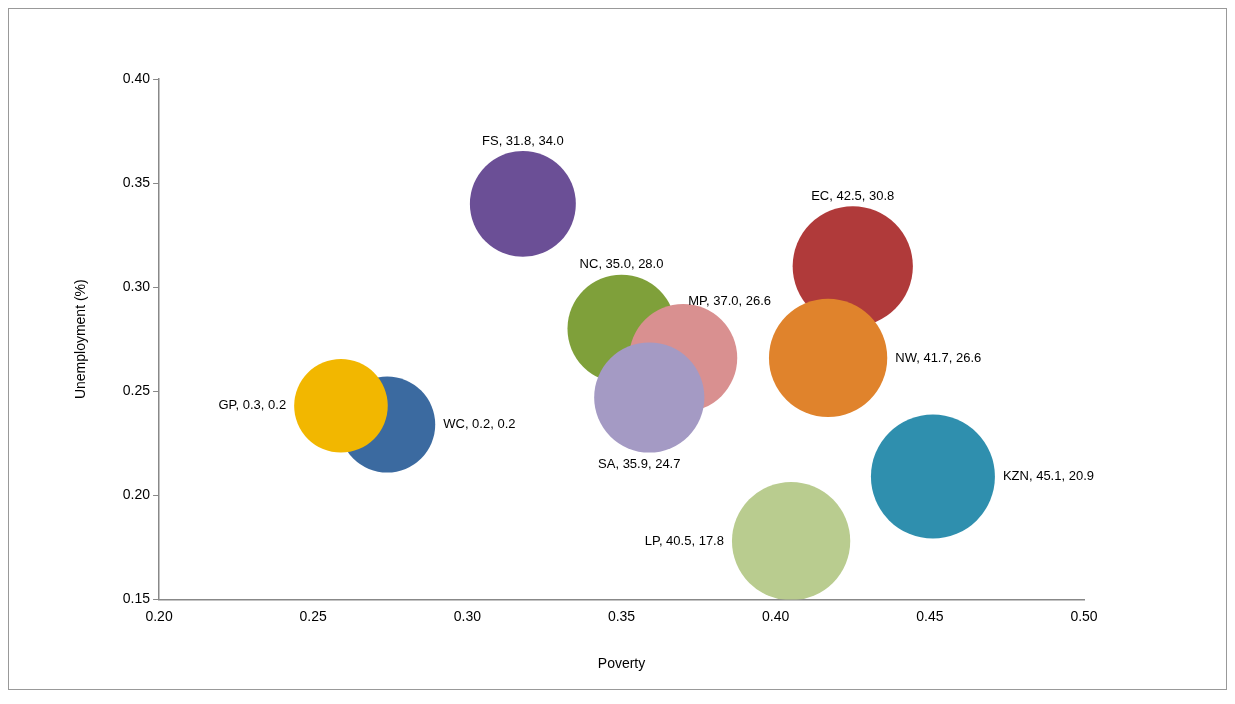 The width and height of the screenshot is (1235, 704). Describe the element at coordinates (1048, 476) in the screenshot. I see `data-label: KZN, 45.1, 20.9` at that location.